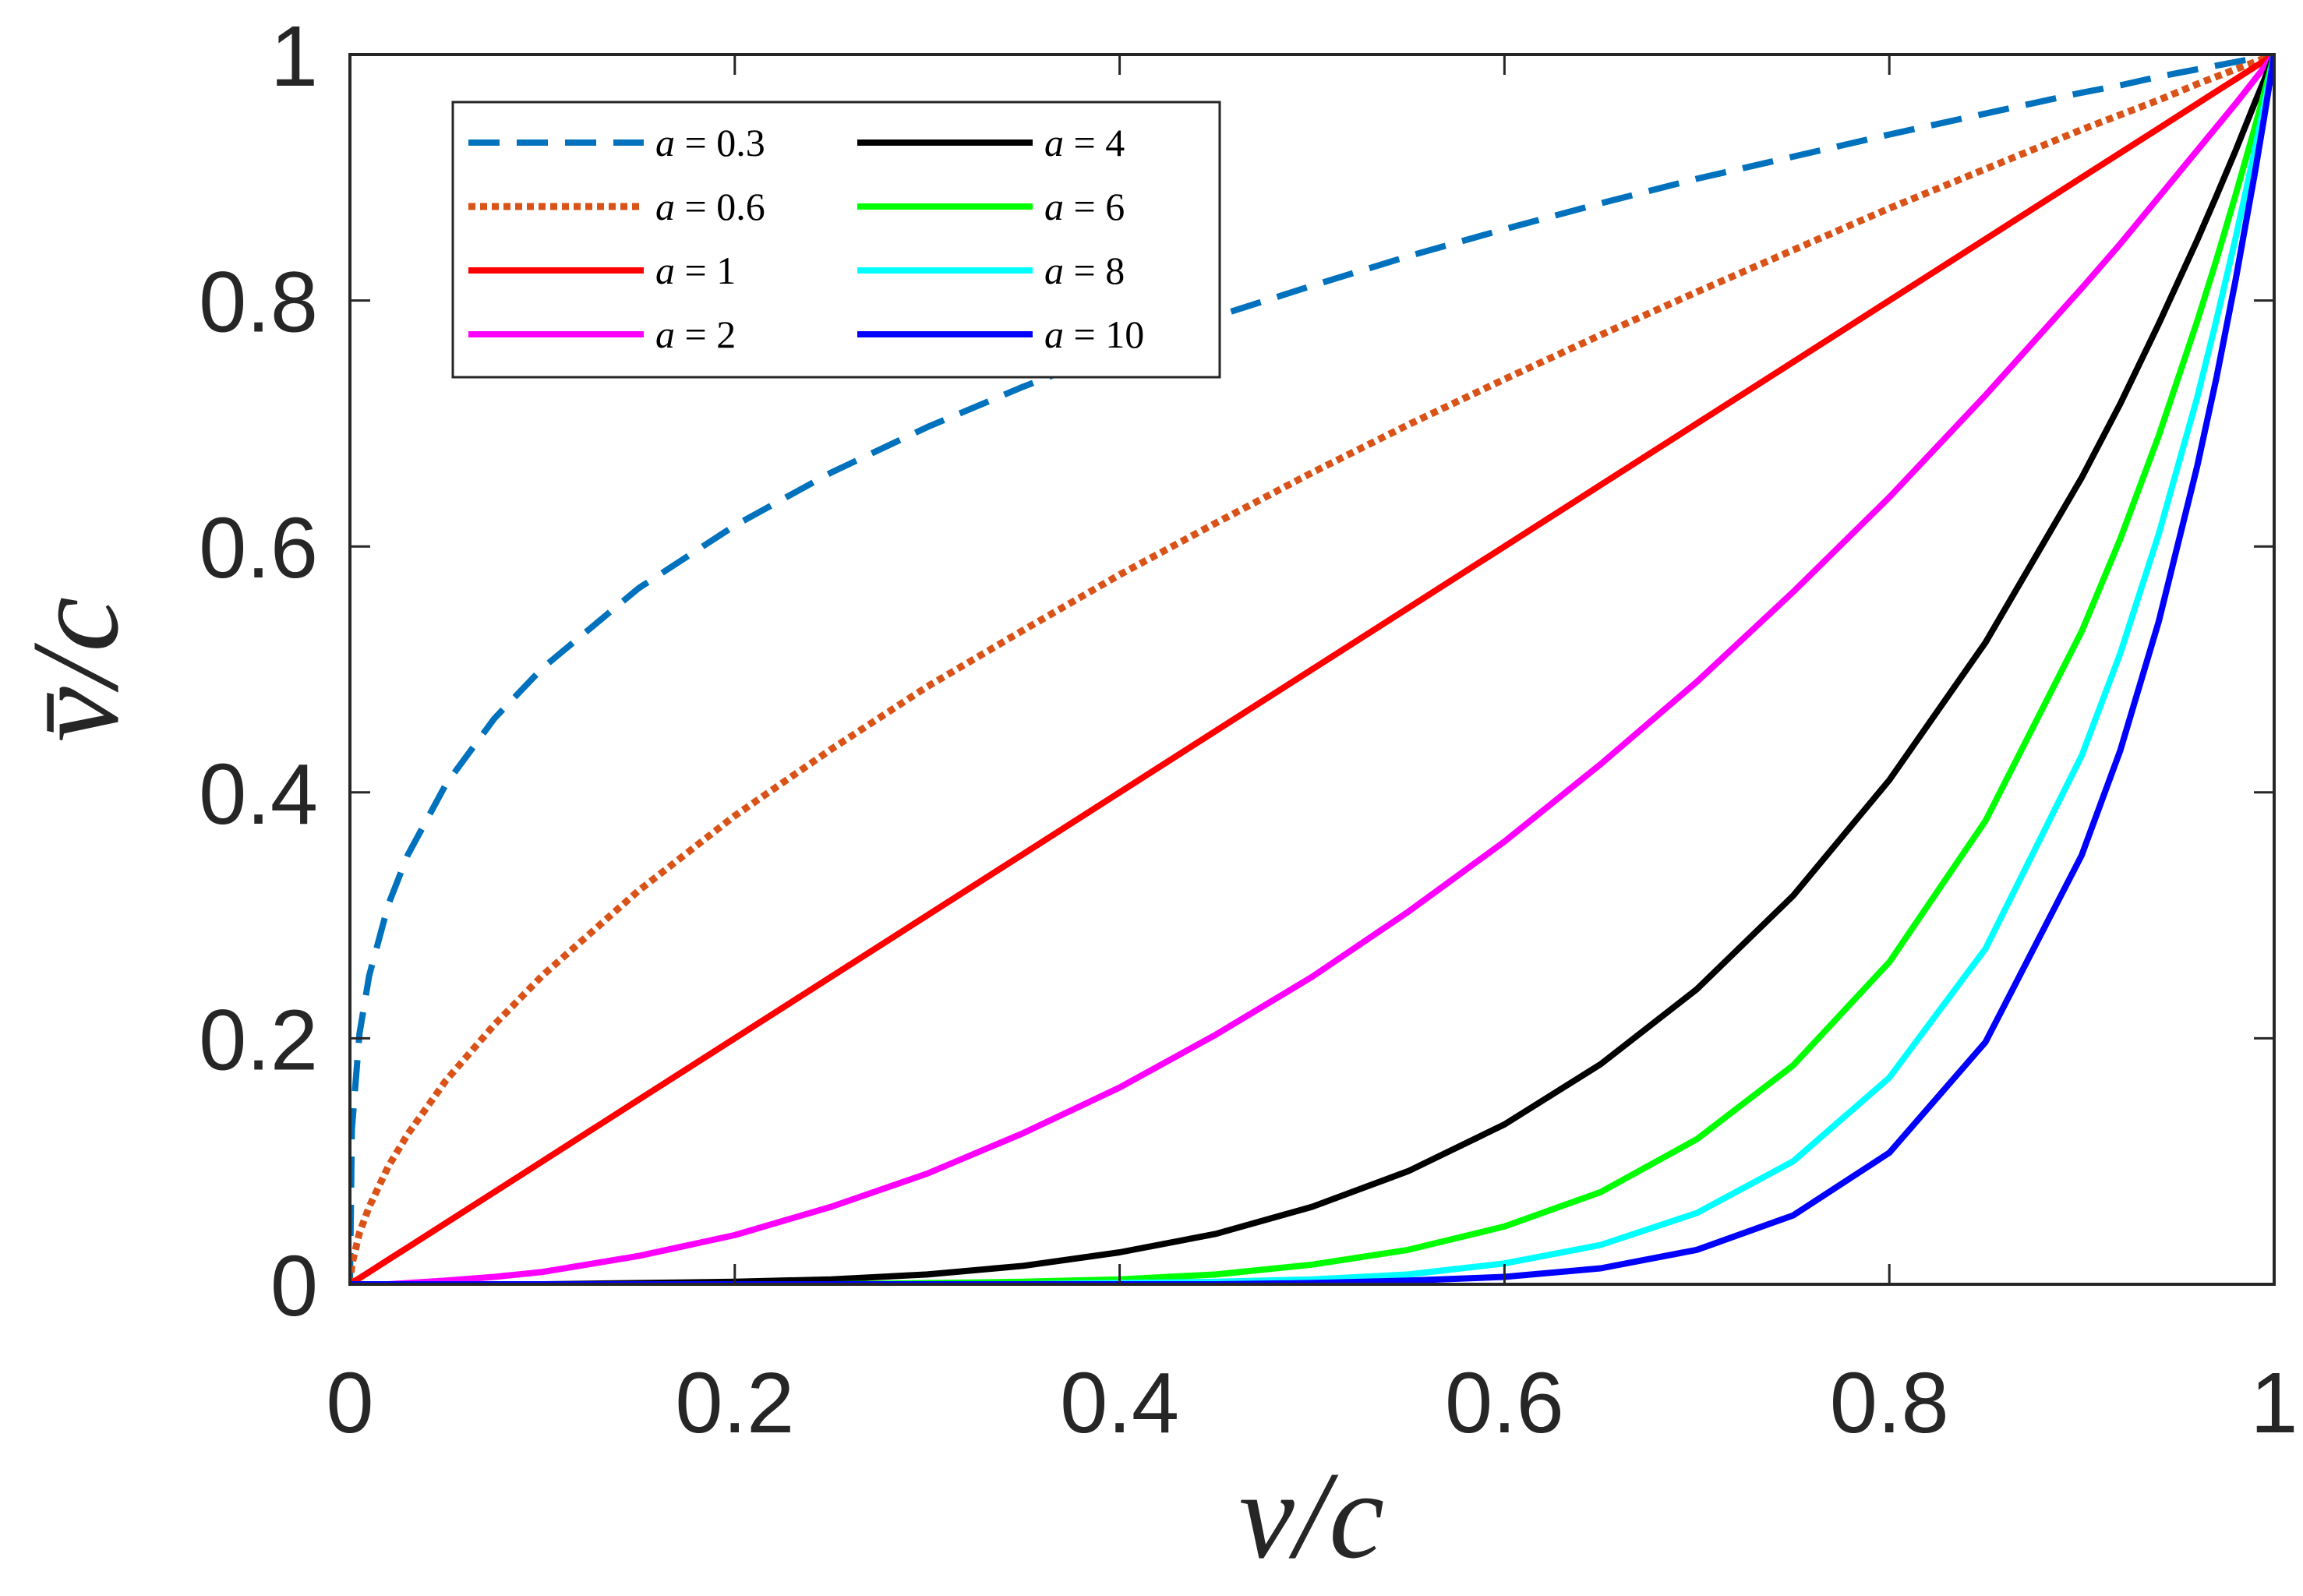 The height and width of the screenshot is (1596, 2303). Describe the element at coordinates (1504, 1403) in the screenshot. I see `x-tick-label: 0.6` at that location.